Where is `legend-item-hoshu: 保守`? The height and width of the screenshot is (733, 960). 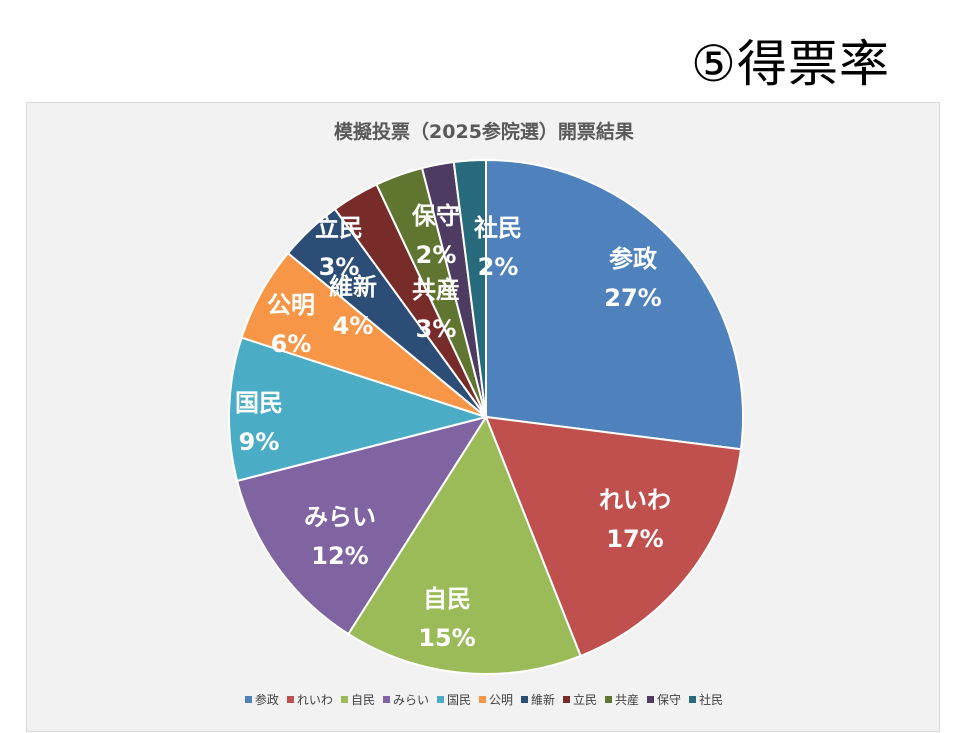 legend-item-hoshu: 保守 is located at coordinates (664, 699).